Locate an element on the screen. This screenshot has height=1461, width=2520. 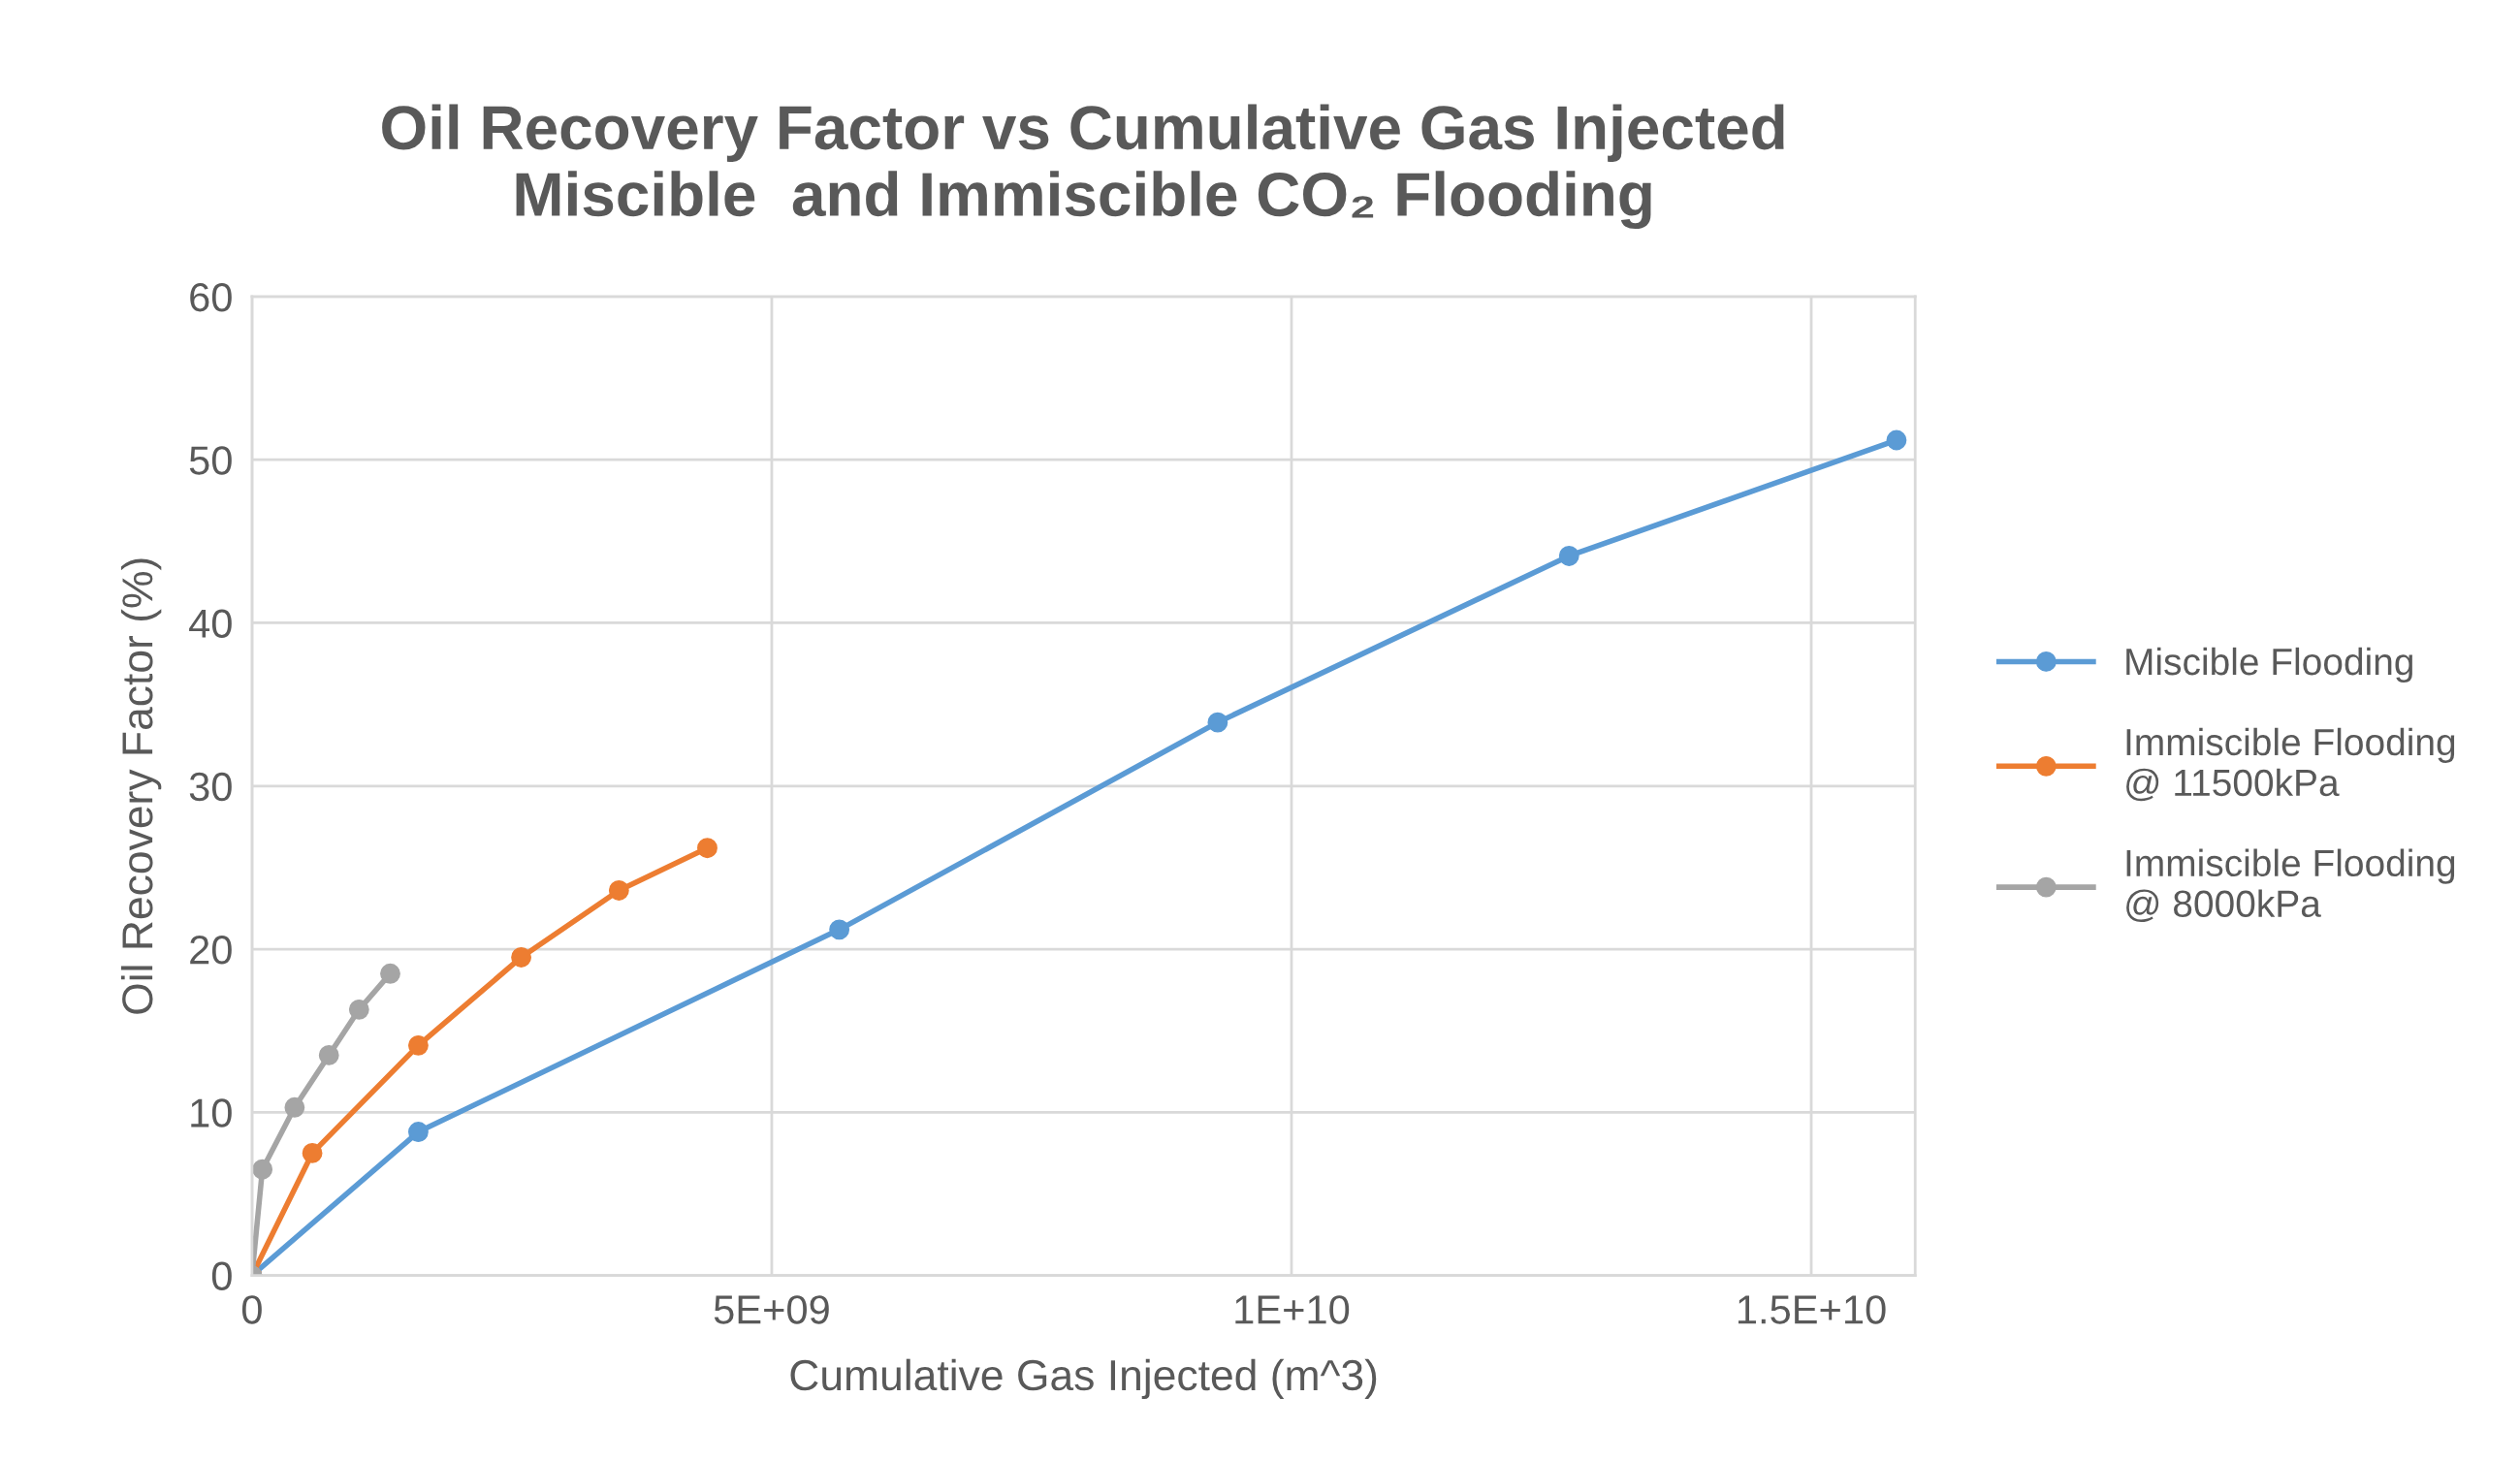
y-tick-label: 0 is located at coordinates (222, 1276).